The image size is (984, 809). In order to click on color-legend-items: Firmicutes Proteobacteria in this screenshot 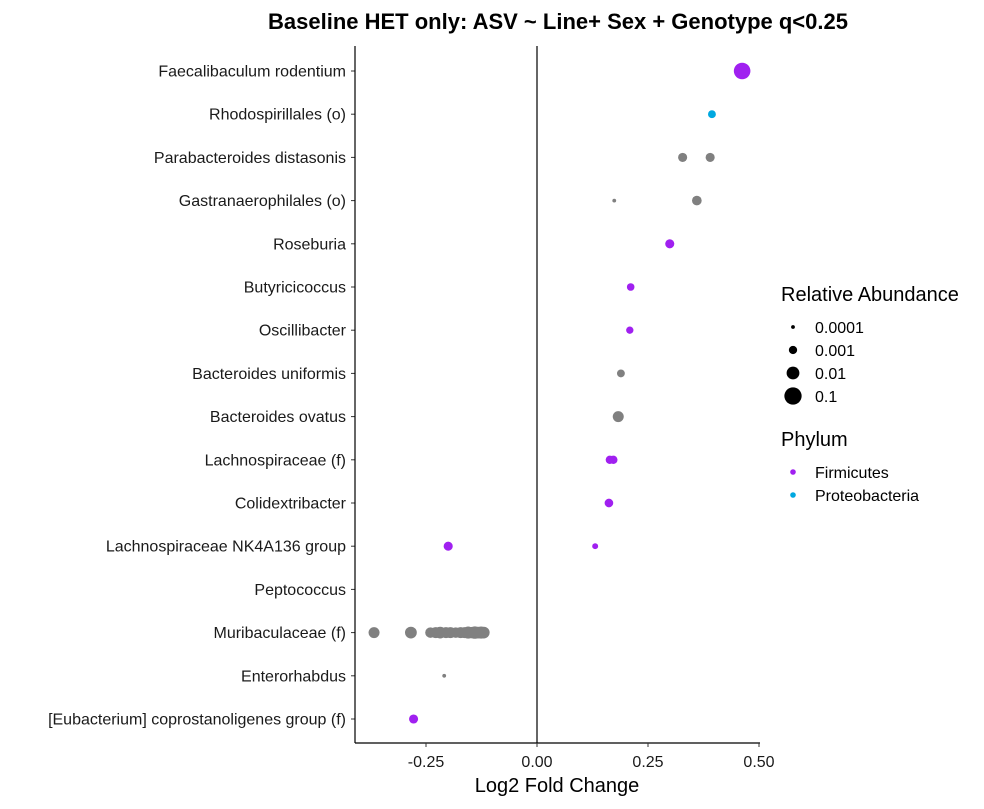, I will do `click(854, 485)`.